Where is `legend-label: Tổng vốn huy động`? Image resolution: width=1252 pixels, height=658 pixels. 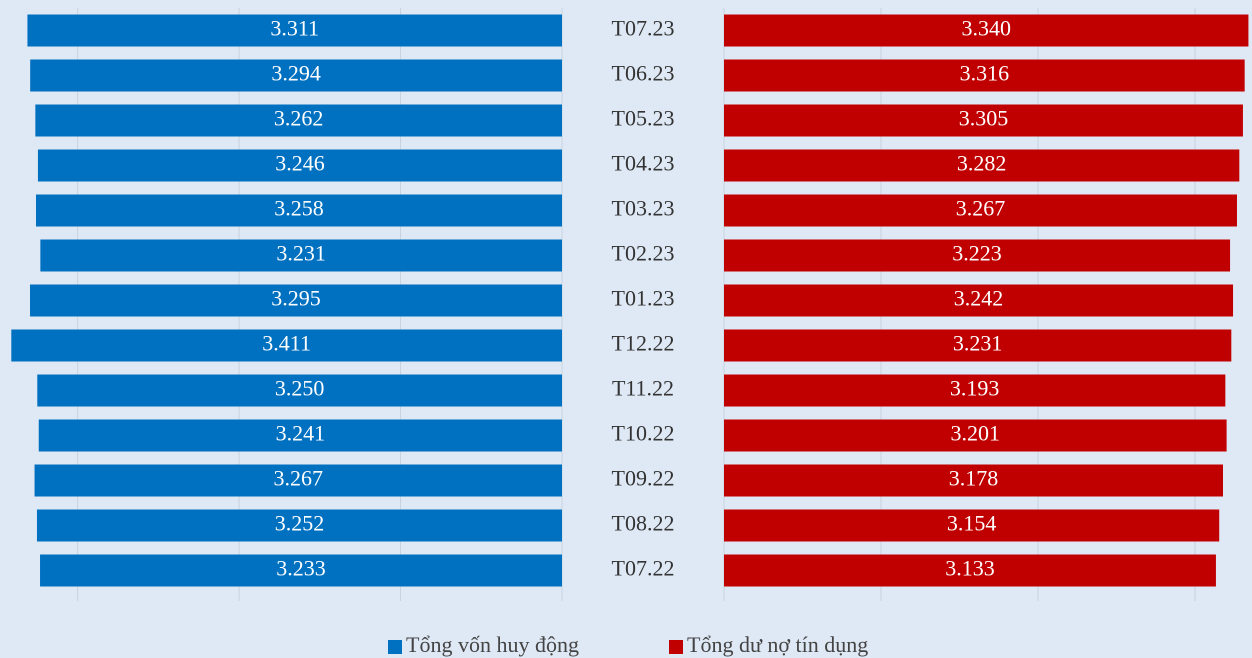
legend-label: Tổng vốn huy động is located at coordinates (492, 644).